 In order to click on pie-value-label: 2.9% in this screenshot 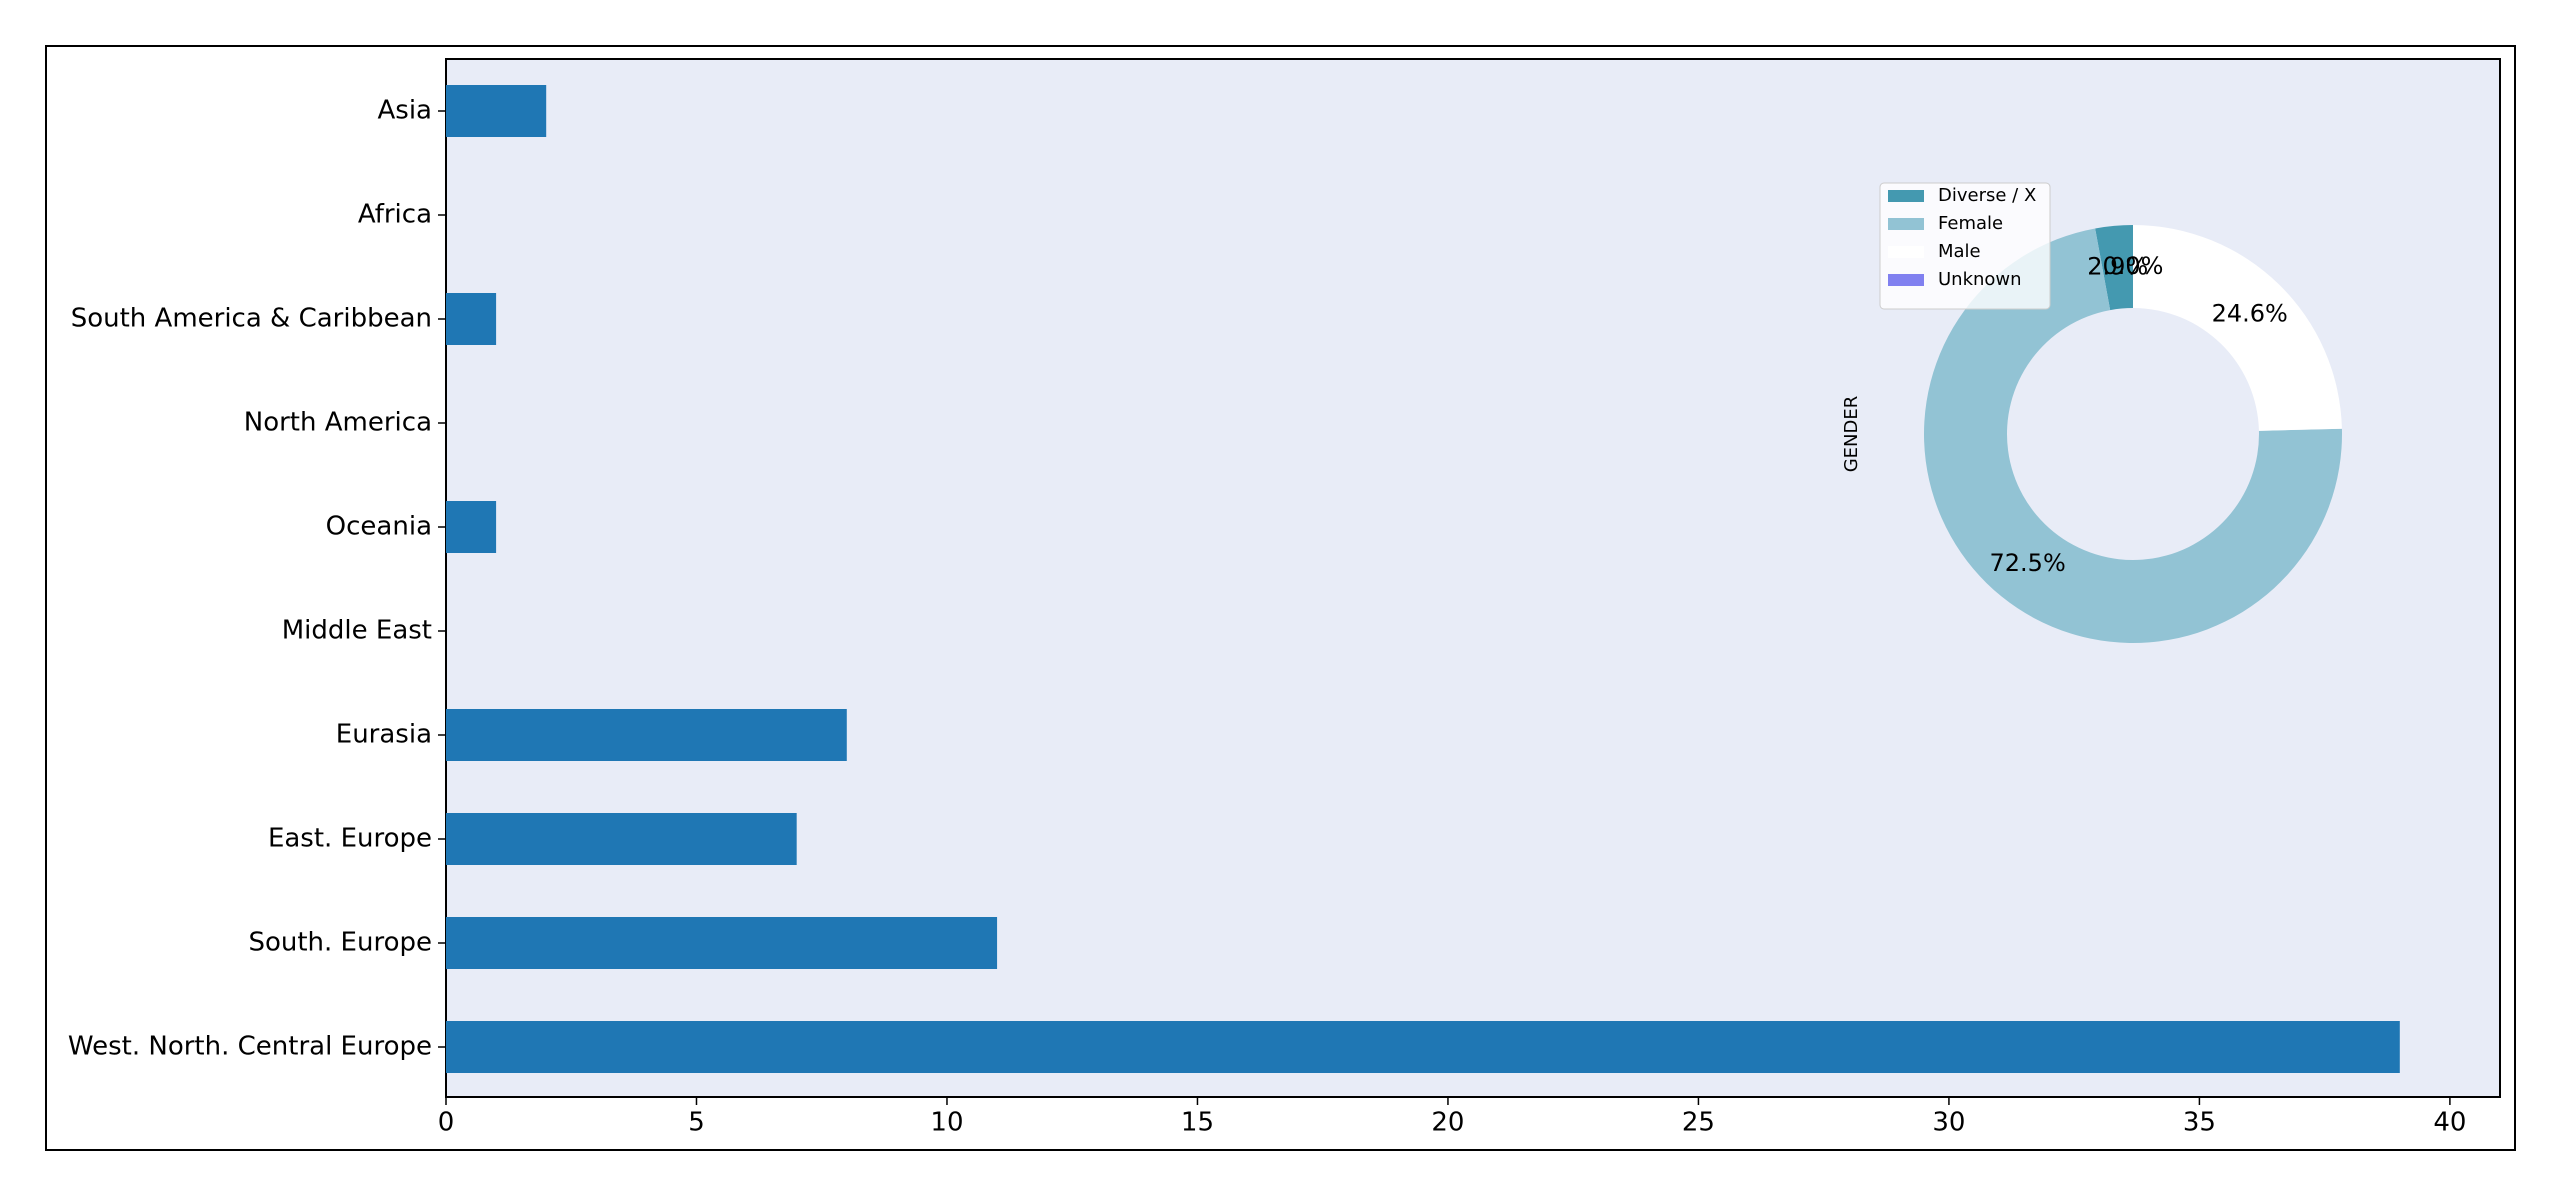, I will do `click(2117, 266)`.